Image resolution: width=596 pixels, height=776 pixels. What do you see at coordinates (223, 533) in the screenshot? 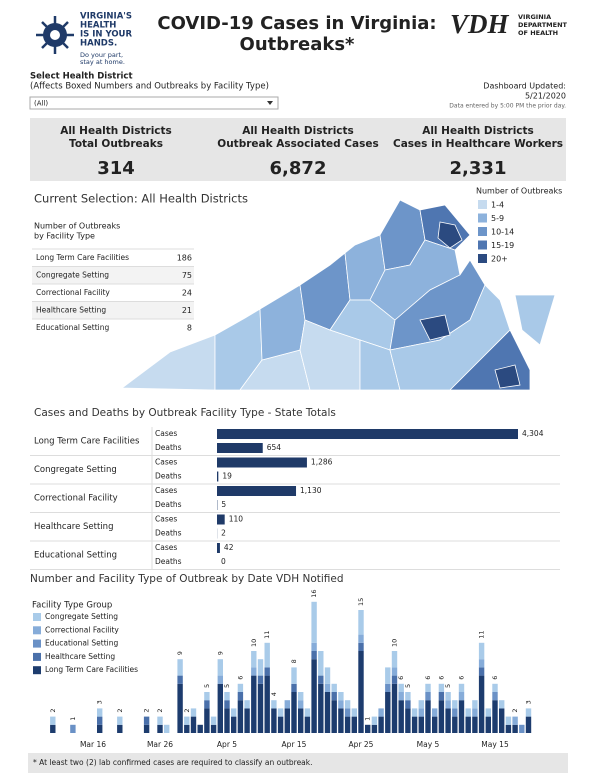
I see `value-label: 2` at bounding box center [223, 533].